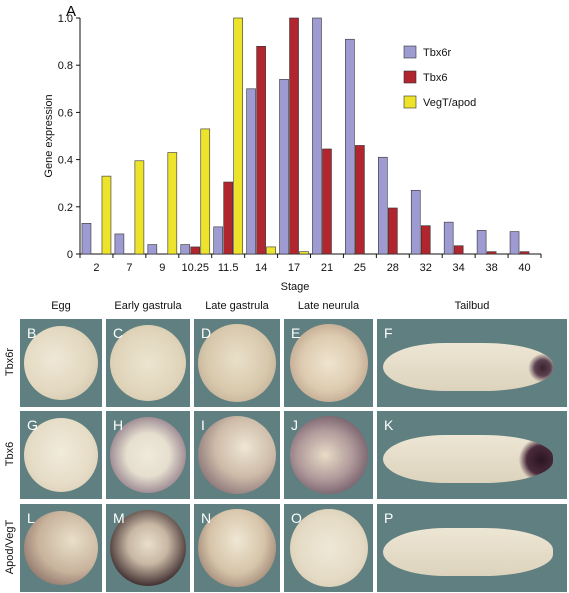 The width and height of the screenshot is (569, 593). I want to click on embryo-image-cell: E, so click(328, 363).